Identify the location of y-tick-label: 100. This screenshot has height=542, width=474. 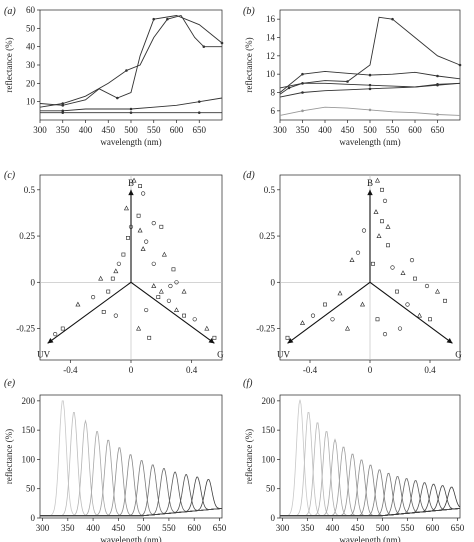
(269, 459).